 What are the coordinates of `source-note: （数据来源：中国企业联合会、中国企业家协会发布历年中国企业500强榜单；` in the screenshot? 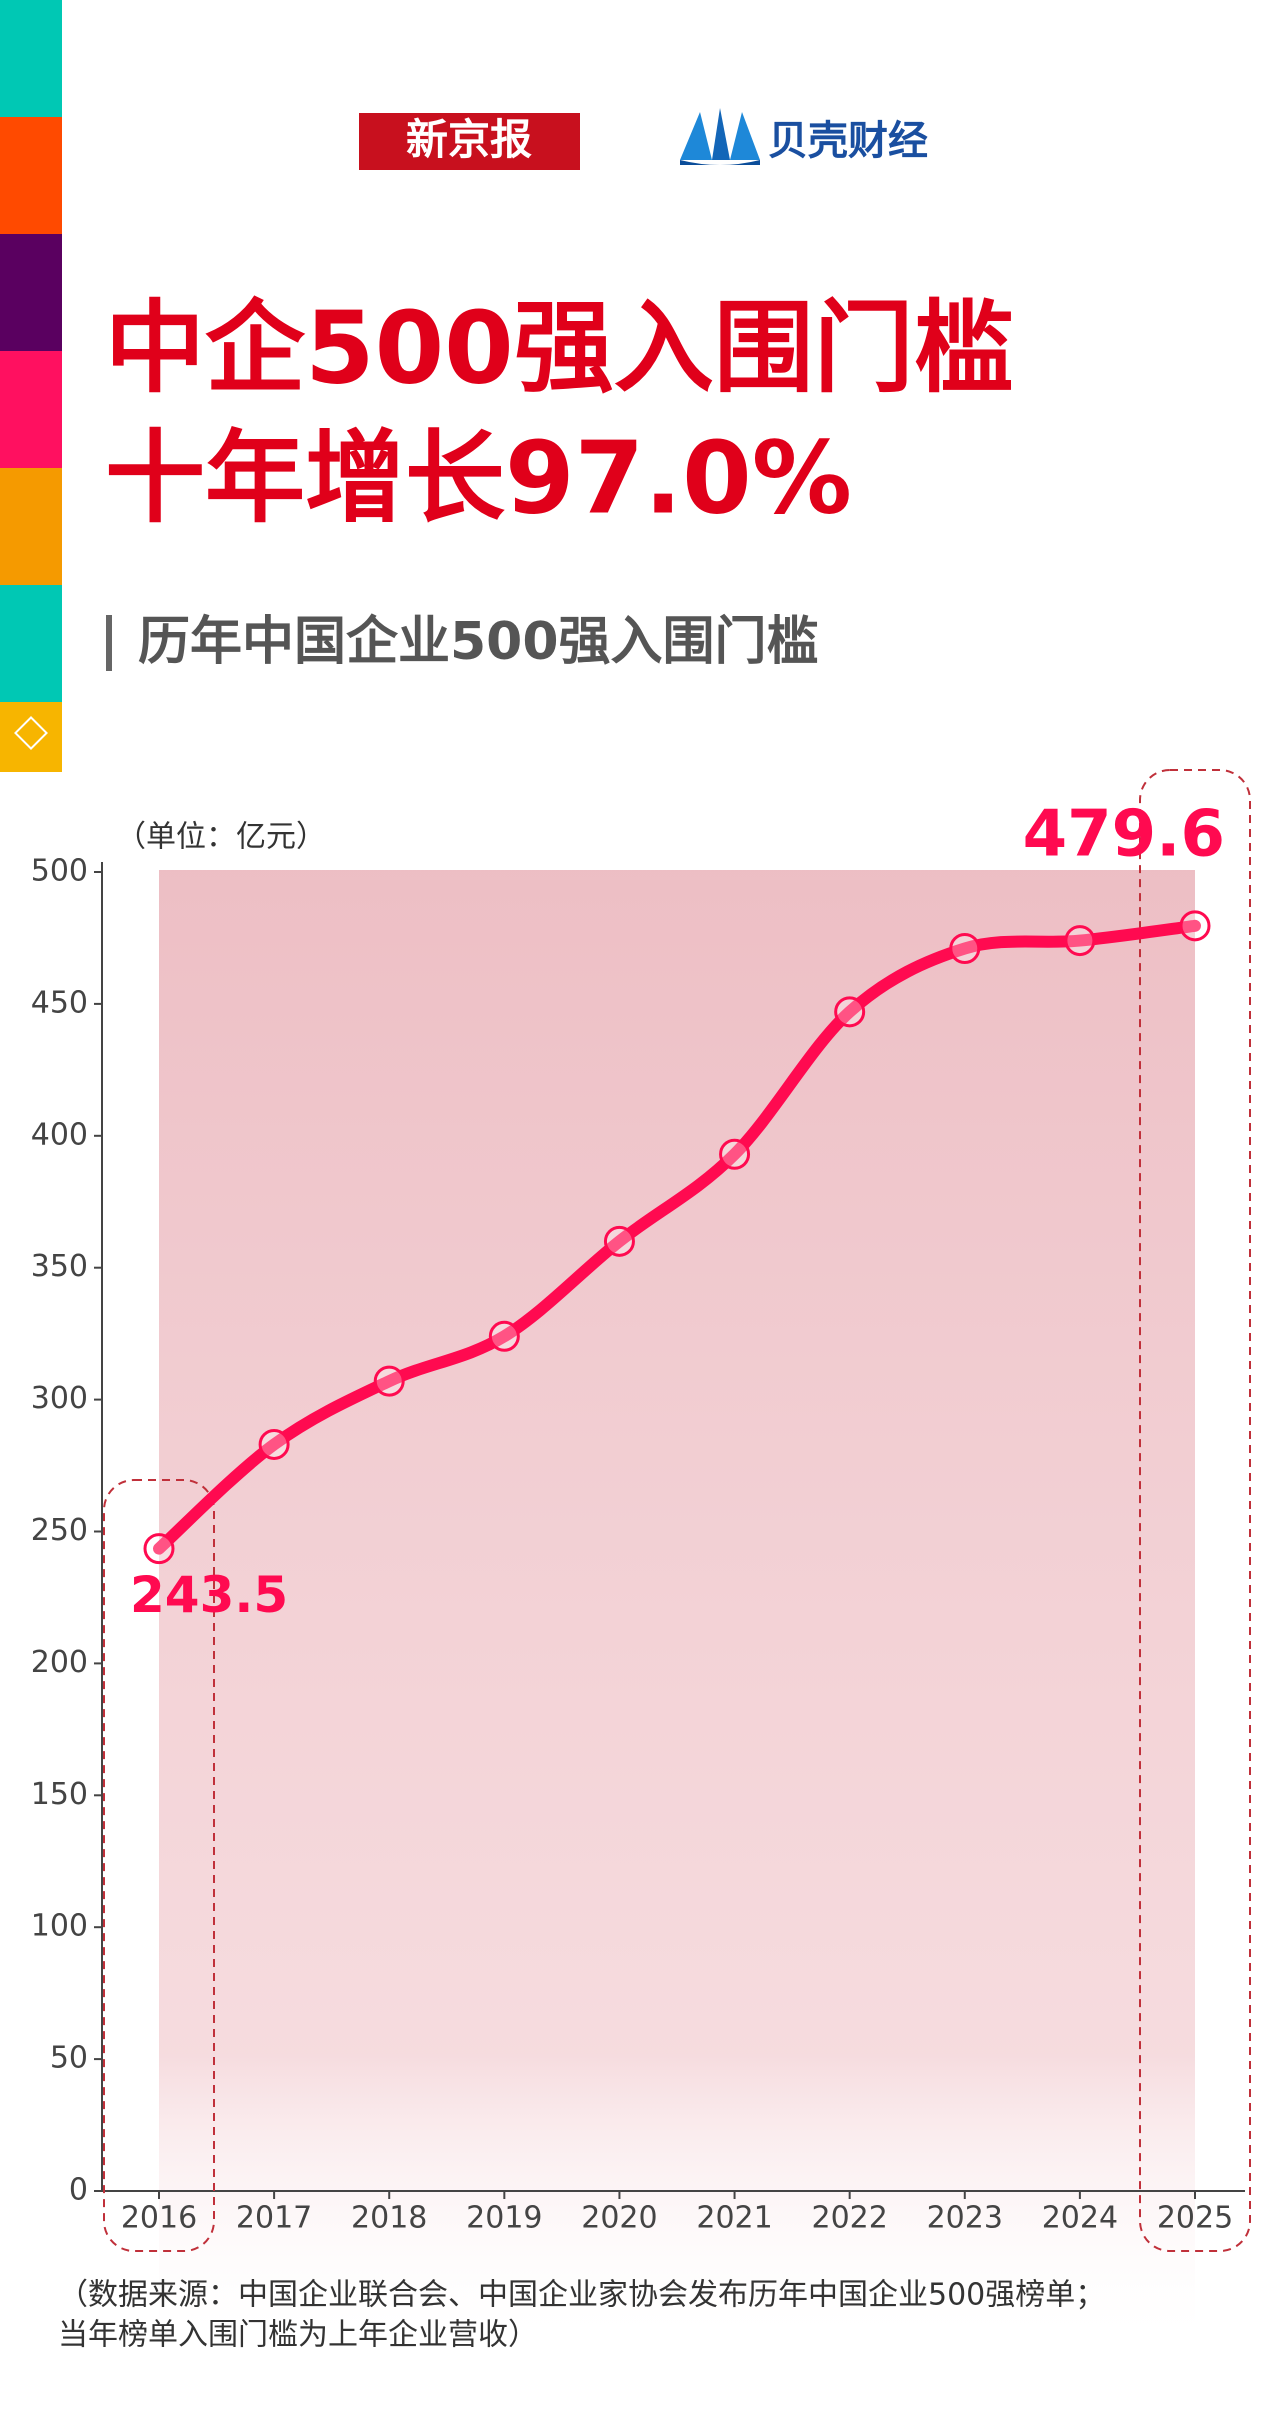 It's located at (581, 2295).